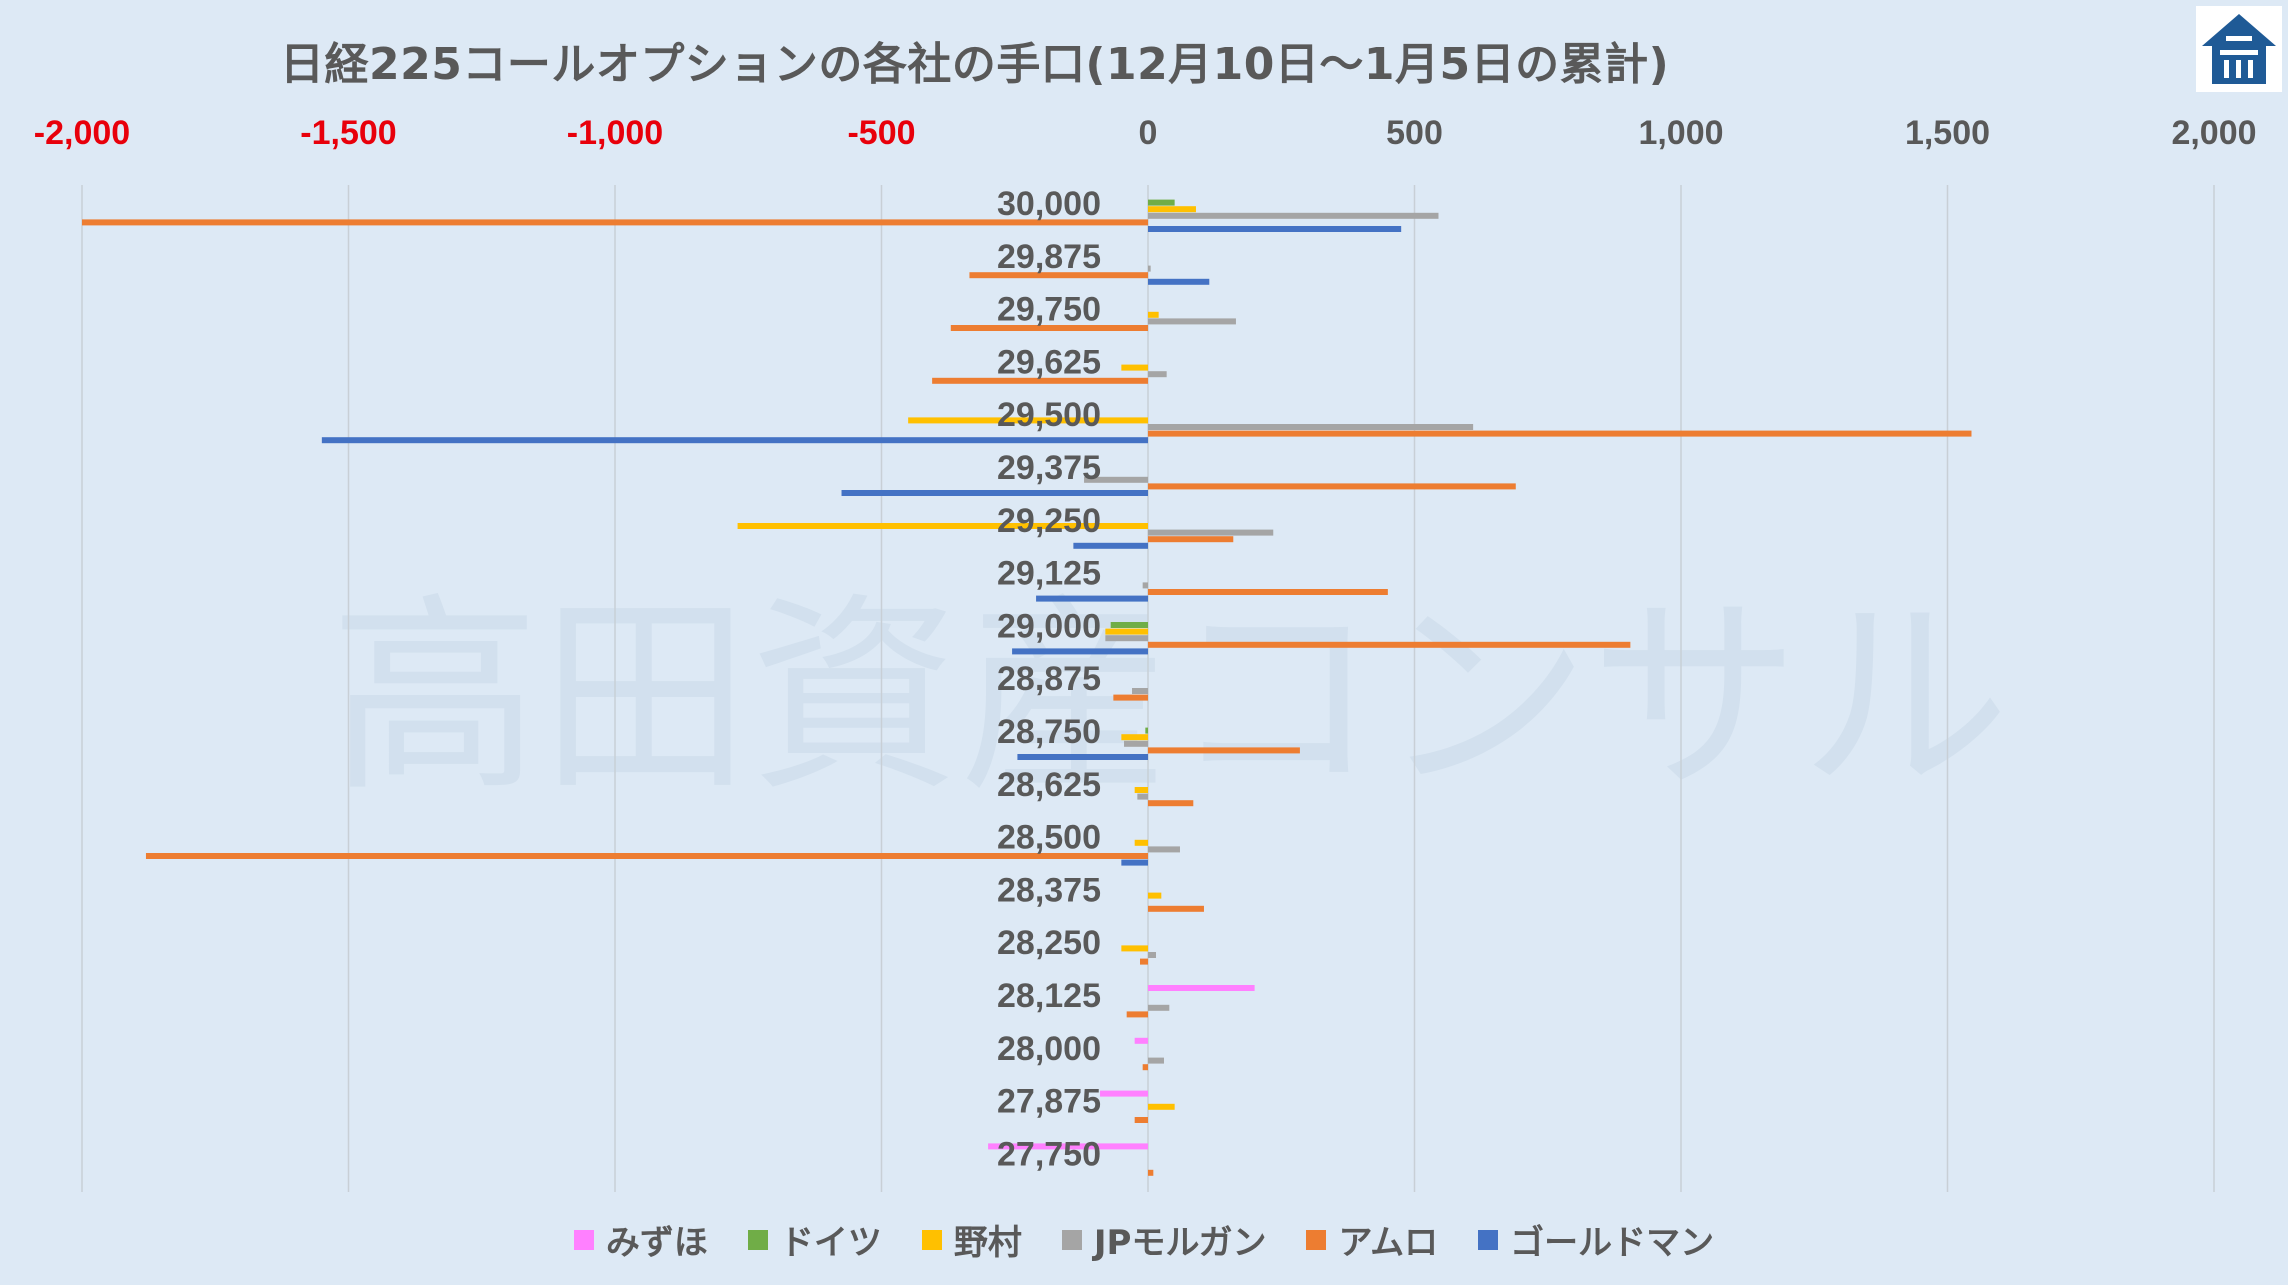 Image resolution: width=2288 pixels, height=1285 pixels. What do you see at coordinates (975, 64) in the screenshot?
I see `chart-title: 日経225コールオプションの各社の手口(12月10日～1月5日の累計)` at bounding box center [975, 64].